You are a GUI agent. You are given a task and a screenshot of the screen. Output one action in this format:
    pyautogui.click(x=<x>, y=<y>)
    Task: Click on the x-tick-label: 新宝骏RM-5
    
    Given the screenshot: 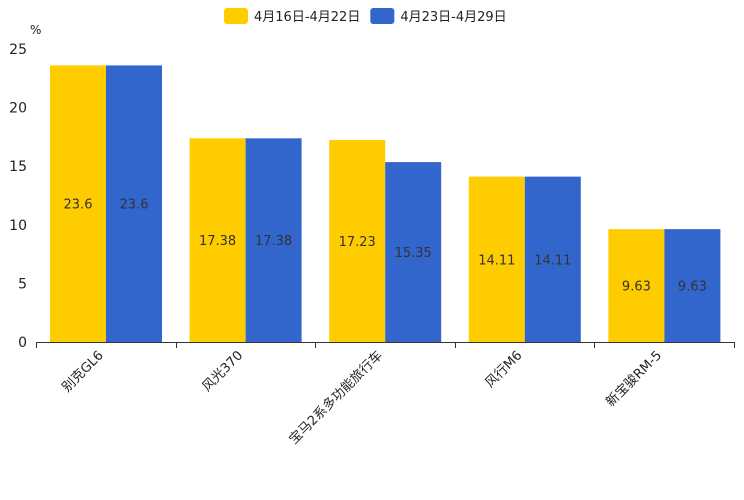 What is the action you would take?
    pyautogui.click(x=634, y=379)
    